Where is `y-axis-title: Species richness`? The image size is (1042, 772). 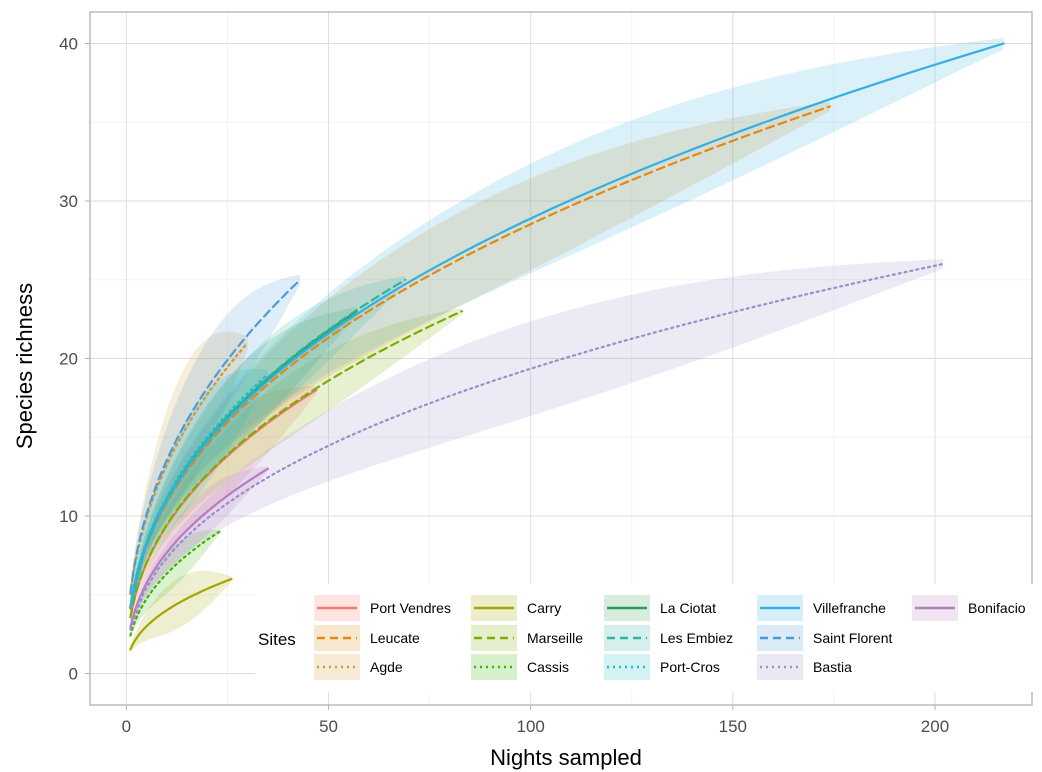 y-axis-title: Species richness is located at coordinates (24, 366).